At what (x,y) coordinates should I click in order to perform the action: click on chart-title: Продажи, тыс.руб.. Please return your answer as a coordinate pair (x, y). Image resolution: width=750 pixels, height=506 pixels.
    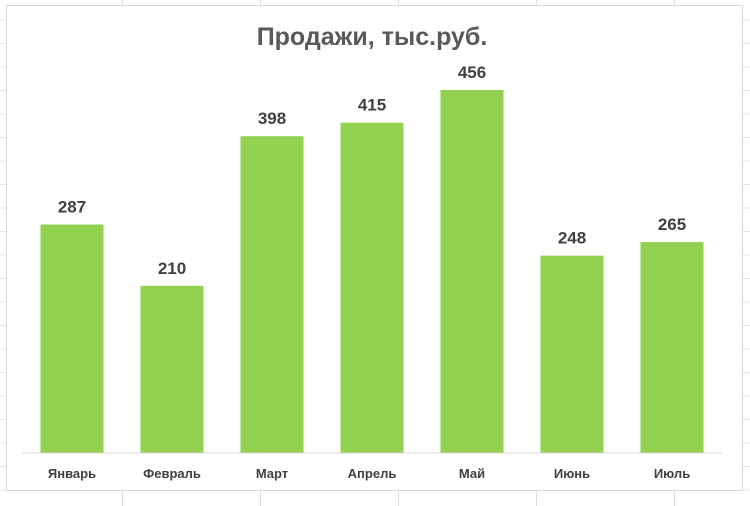
    Looking at the image, I should click on (372, 37).